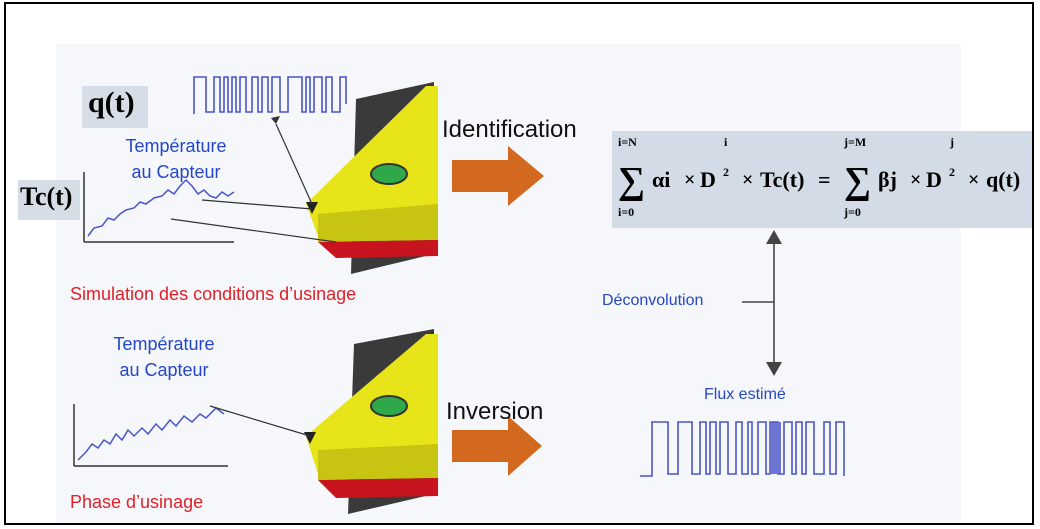 This screenshot has height=529, width=1040. I want to click on rhs-term: q(t), so click(1003, 179).